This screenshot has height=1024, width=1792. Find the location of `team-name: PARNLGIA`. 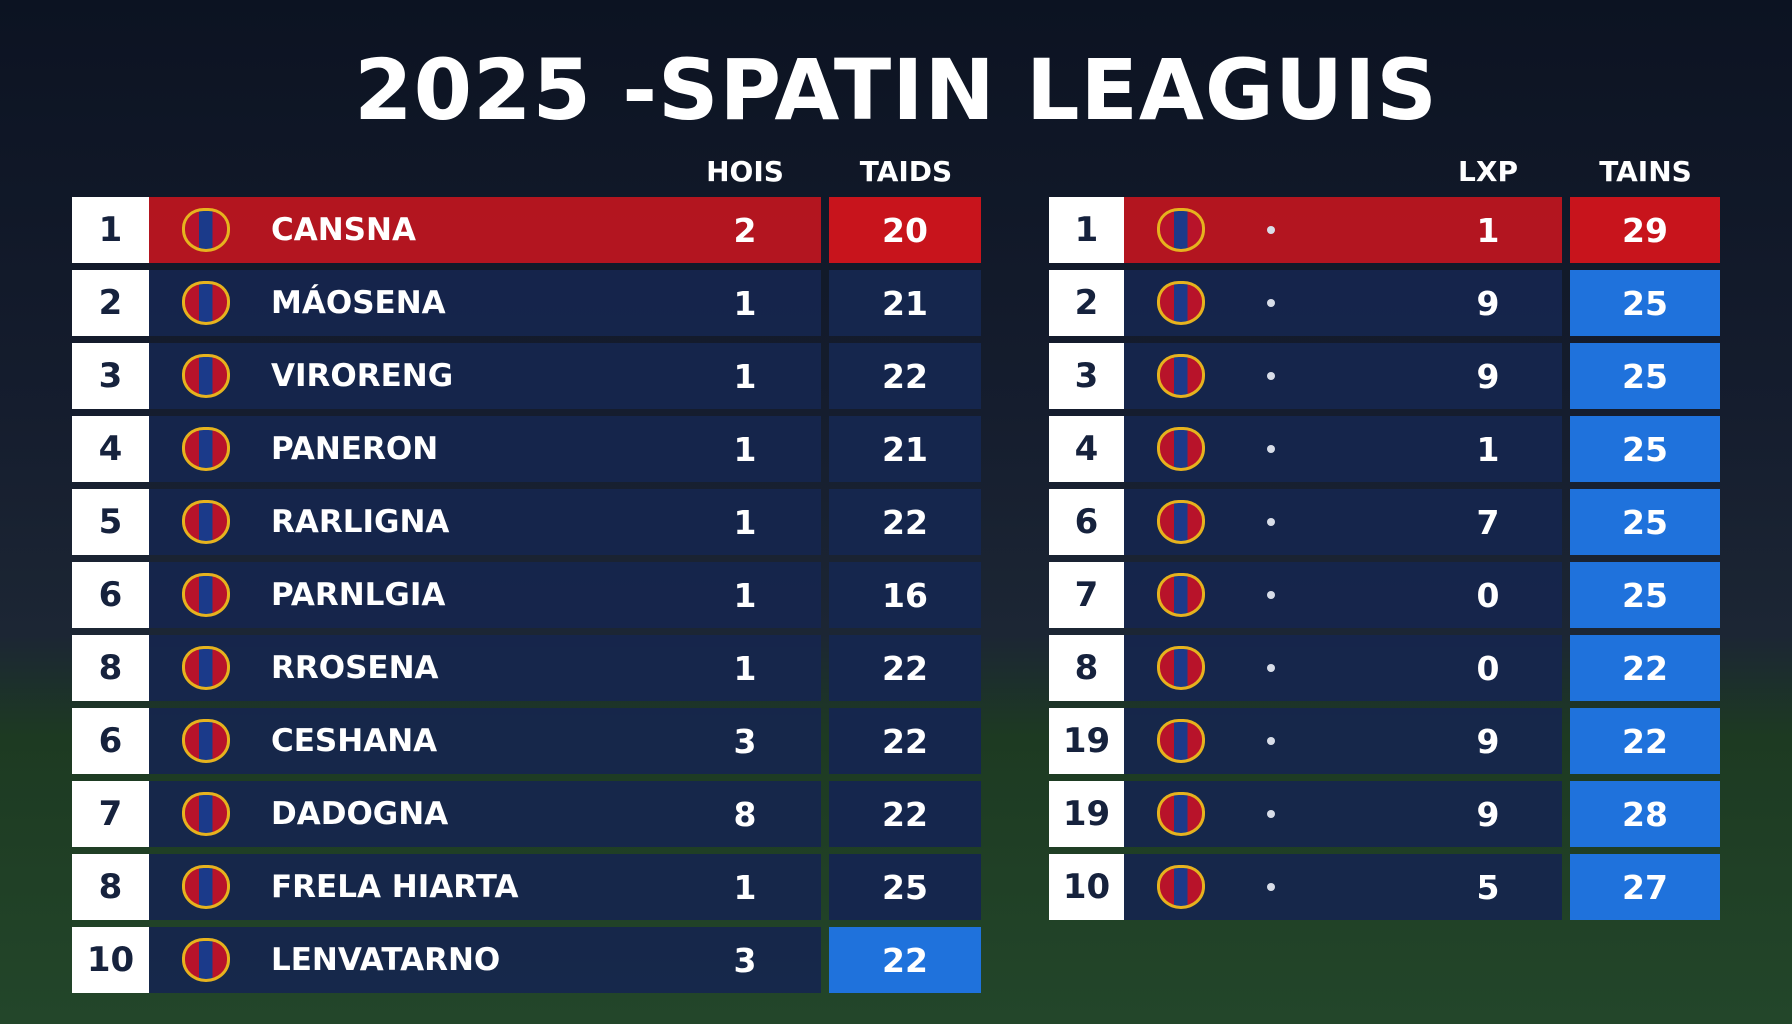

team-name: PARNLGIA is located at coordinates (358, 595).